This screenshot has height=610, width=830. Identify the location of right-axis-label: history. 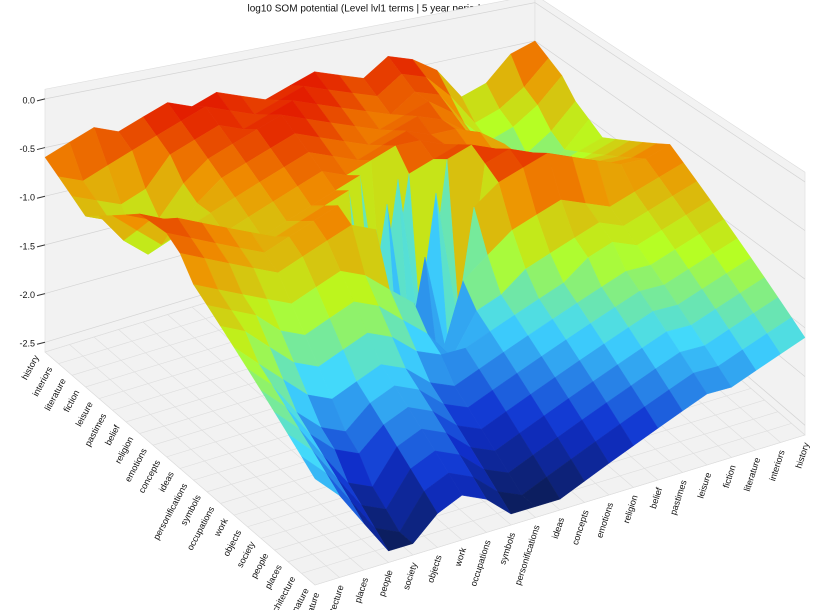
(802, 455).